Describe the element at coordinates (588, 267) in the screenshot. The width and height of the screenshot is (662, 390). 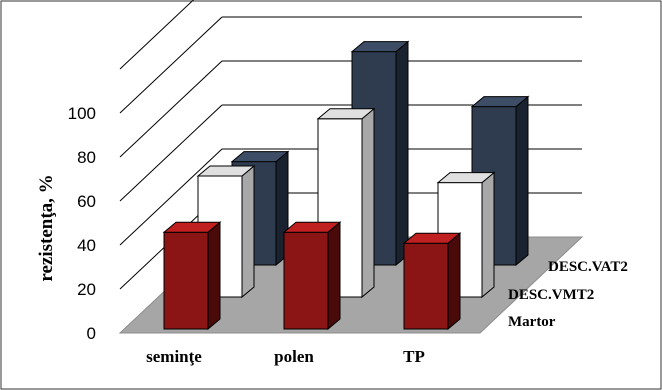
I see `series-label: DESC.VAT2` at that location.